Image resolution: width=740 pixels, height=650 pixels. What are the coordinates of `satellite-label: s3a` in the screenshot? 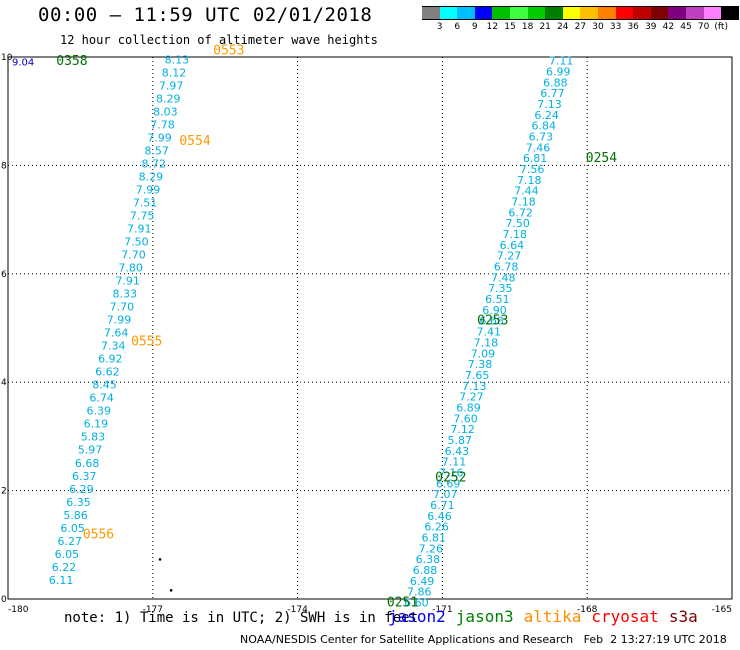 It's located at (683, 616).